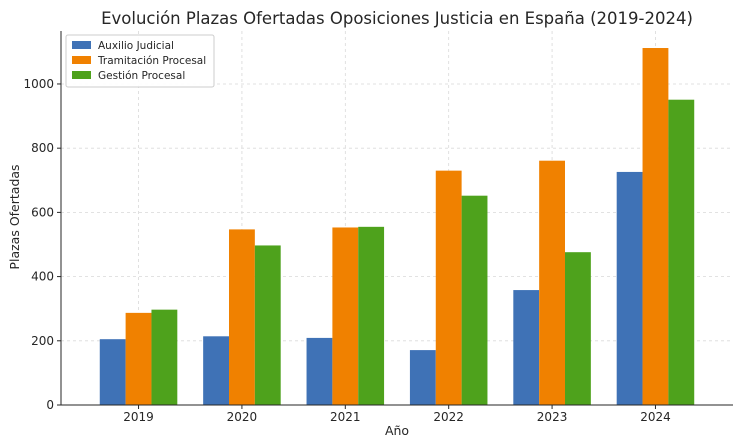 This screenshot has width=741, height=444. What do you see at coordinates (345, 417) in the screenshot?
I see `x-tick-label: 2021` at bounding box center [345, 417].